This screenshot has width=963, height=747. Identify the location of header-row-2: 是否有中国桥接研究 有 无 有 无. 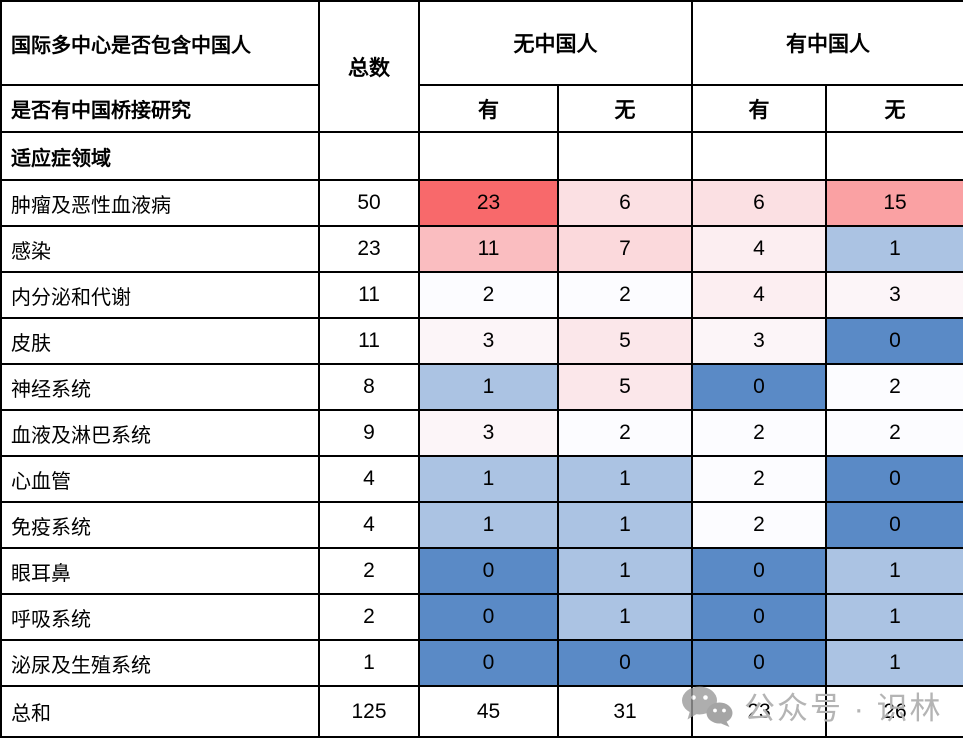
(481, 108).